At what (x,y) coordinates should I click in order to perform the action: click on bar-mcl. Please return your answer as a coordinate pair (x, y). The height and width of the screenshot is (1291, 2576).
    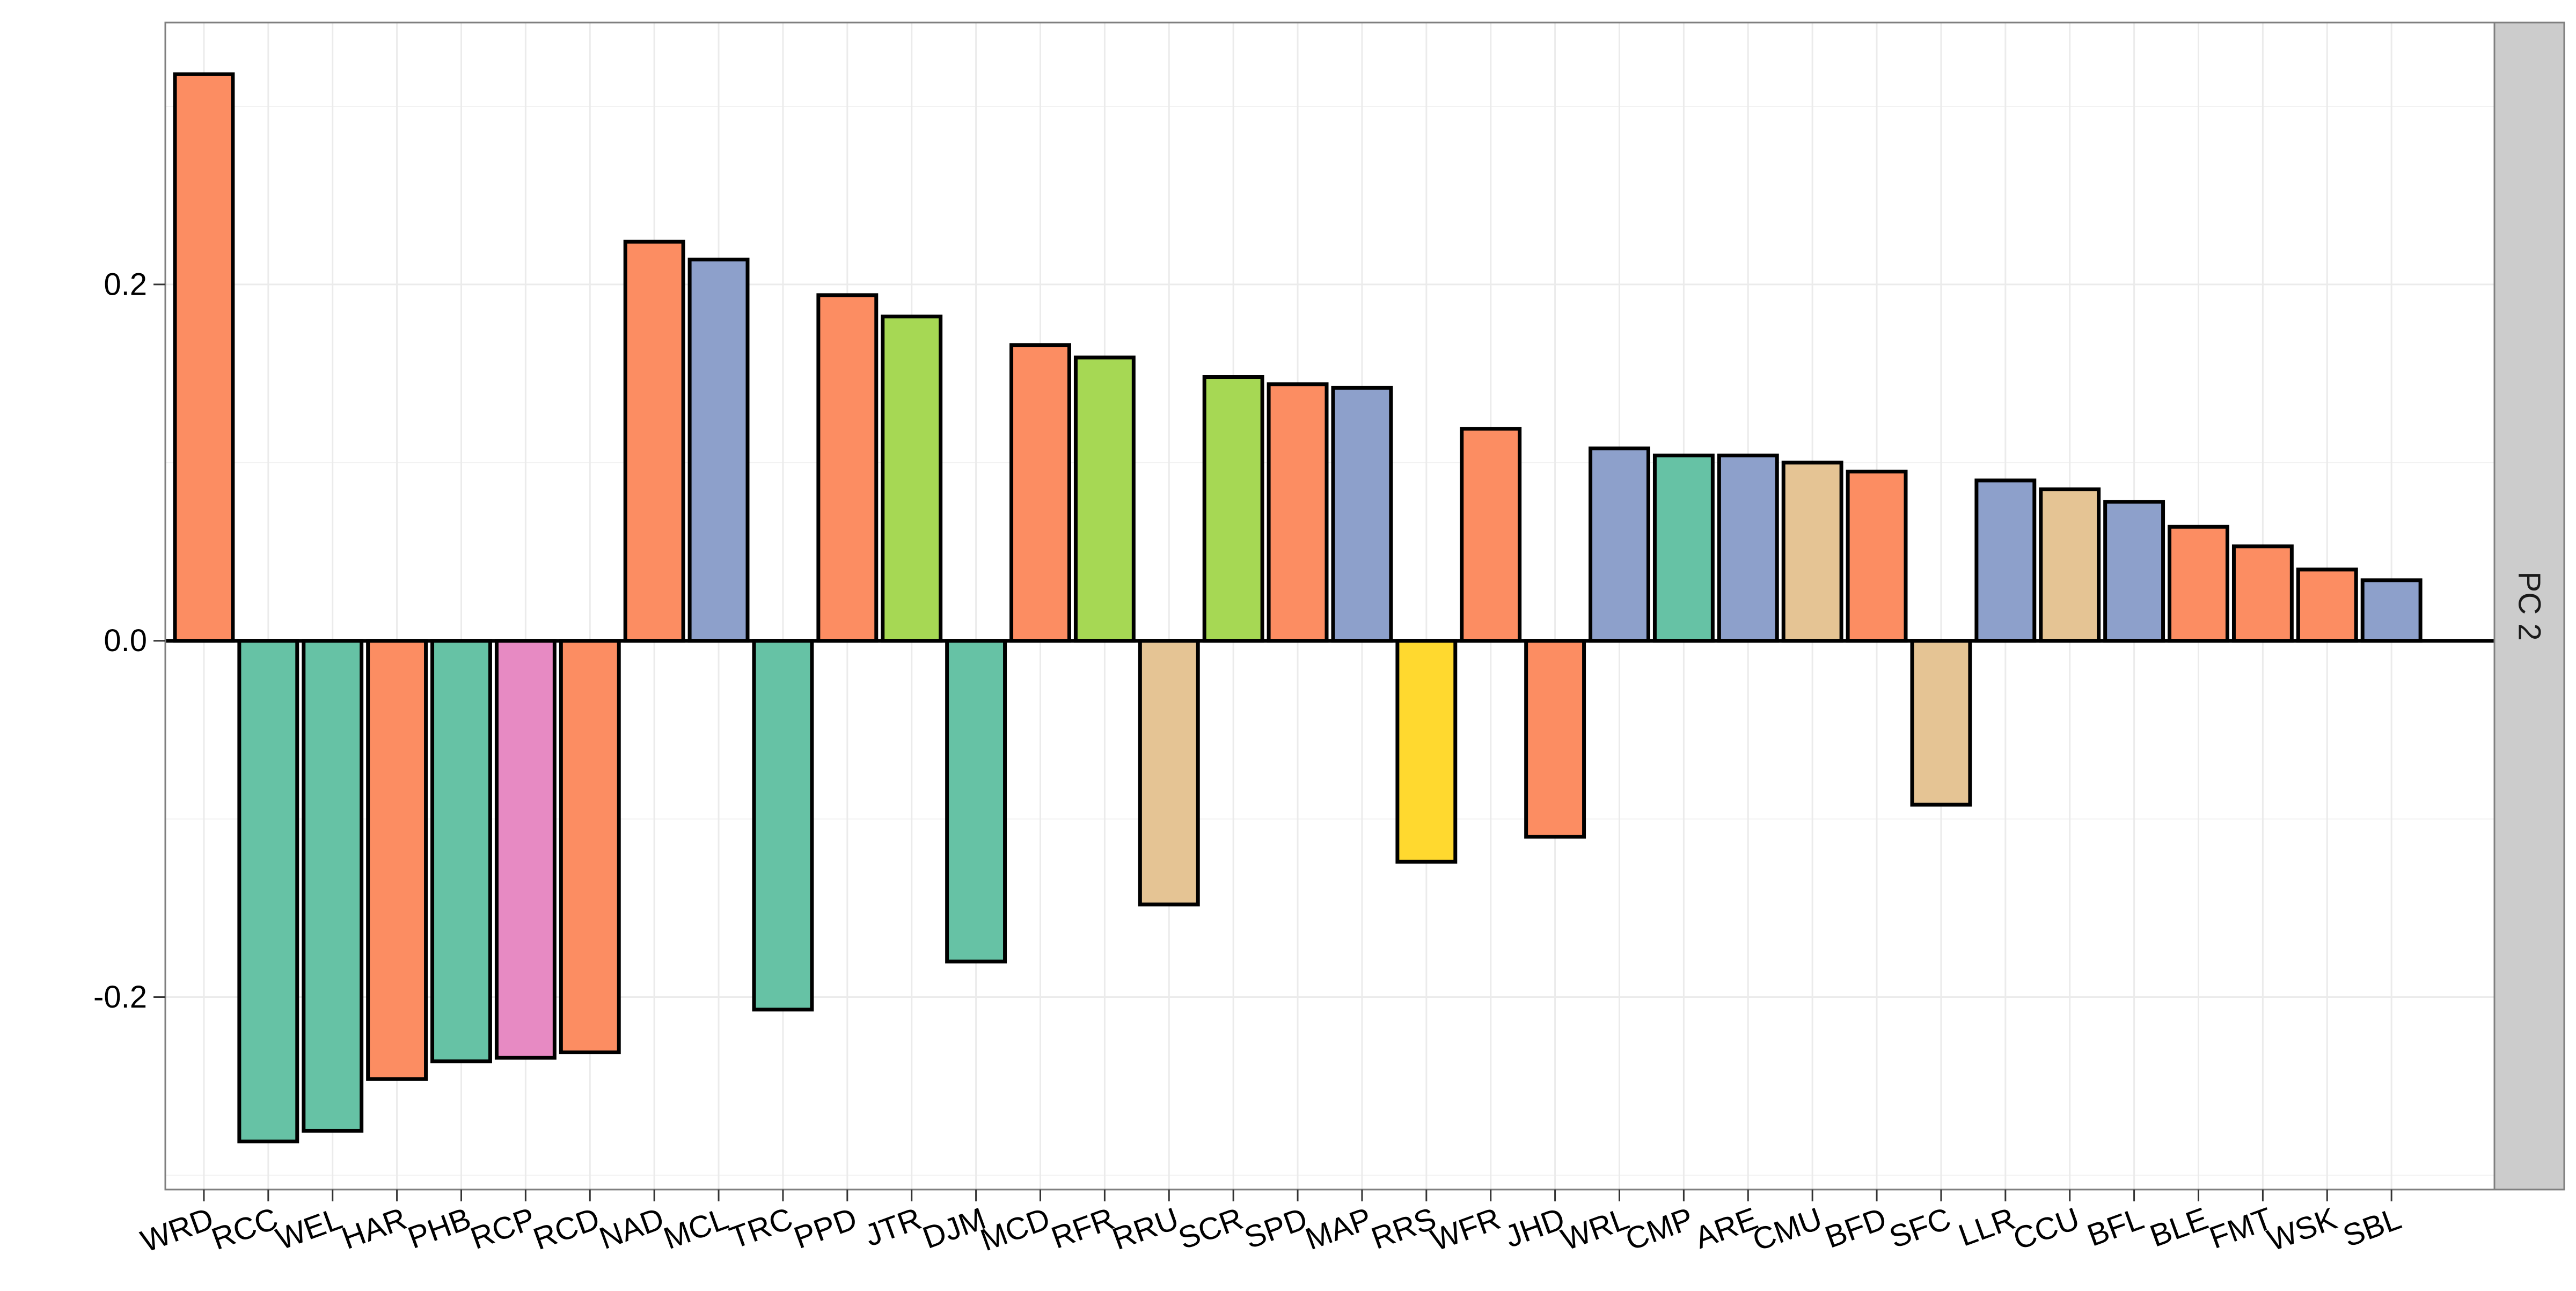
    Looking at the image, I should click on (718, 450).